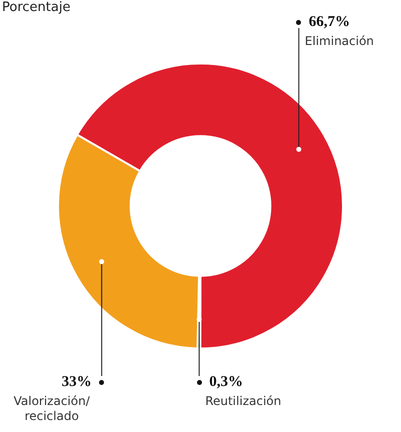 This screenshot has width=401, height=432. Describe the element at coordinates (243, 401) in the screenshot. I see `slice-label: Reutilización` at that location.